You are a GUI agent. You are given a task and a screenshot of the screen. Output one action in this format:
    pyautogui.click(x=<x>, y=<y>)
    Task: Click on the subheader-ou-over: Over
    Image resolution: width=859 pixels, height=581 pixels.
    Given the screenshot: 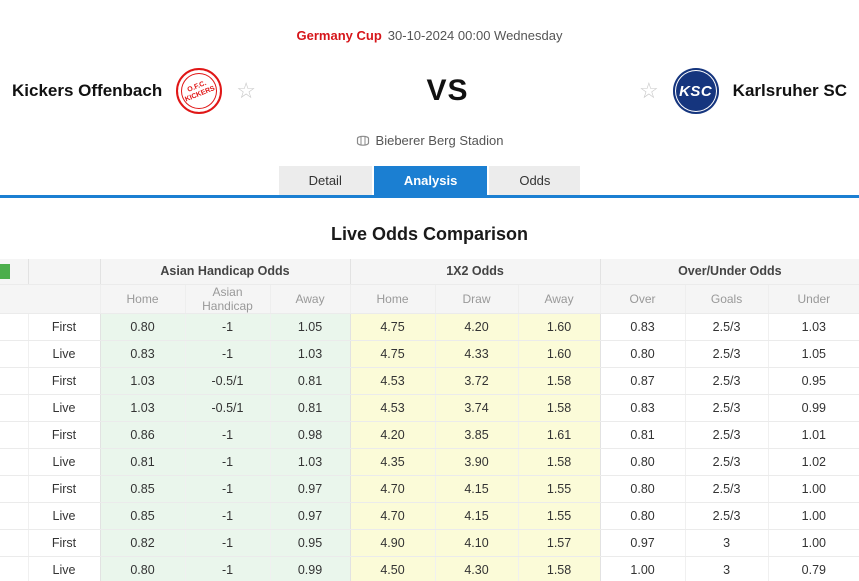 What is the action you would take?
    pyautogui.click(x=642, y=299)
    